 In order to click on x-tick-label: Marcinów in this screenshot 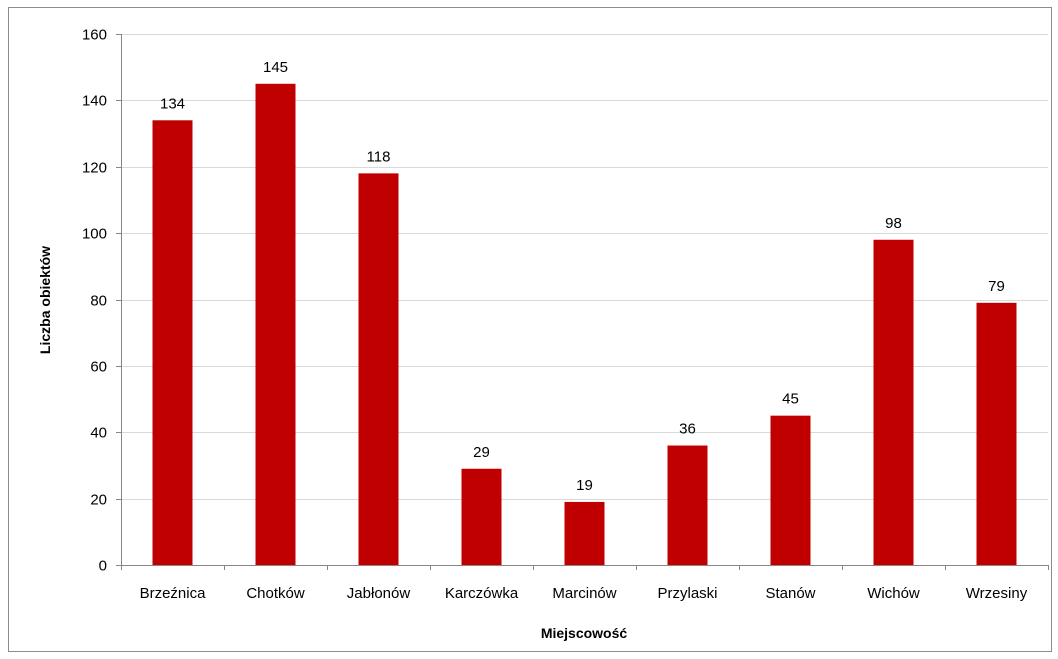, I will do `click(584, 593)`.